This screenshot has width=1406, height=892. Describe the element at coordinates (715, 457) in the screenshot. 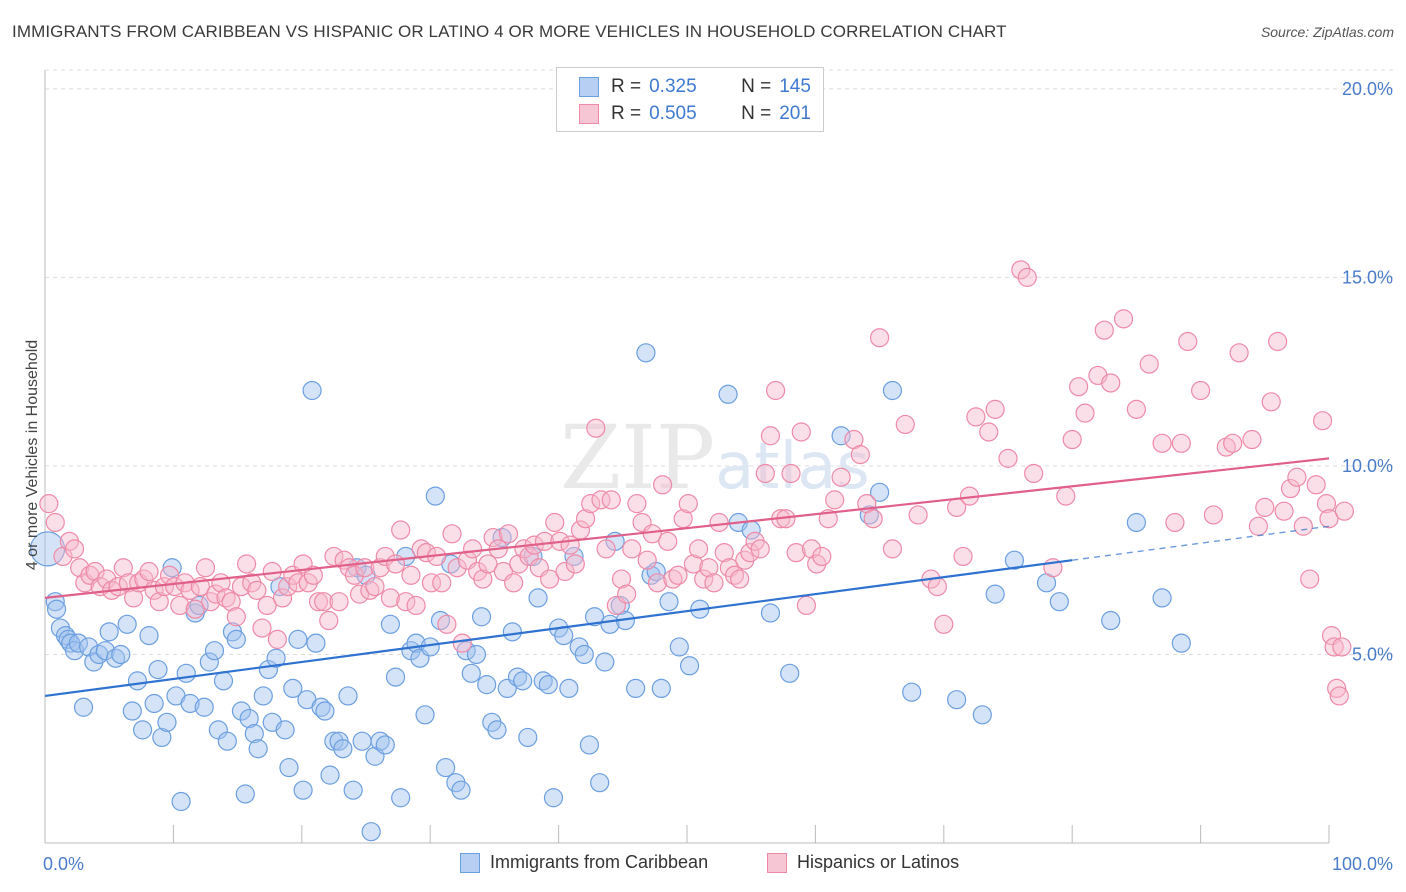

I see `watermark: ZIPatlas` at that location.